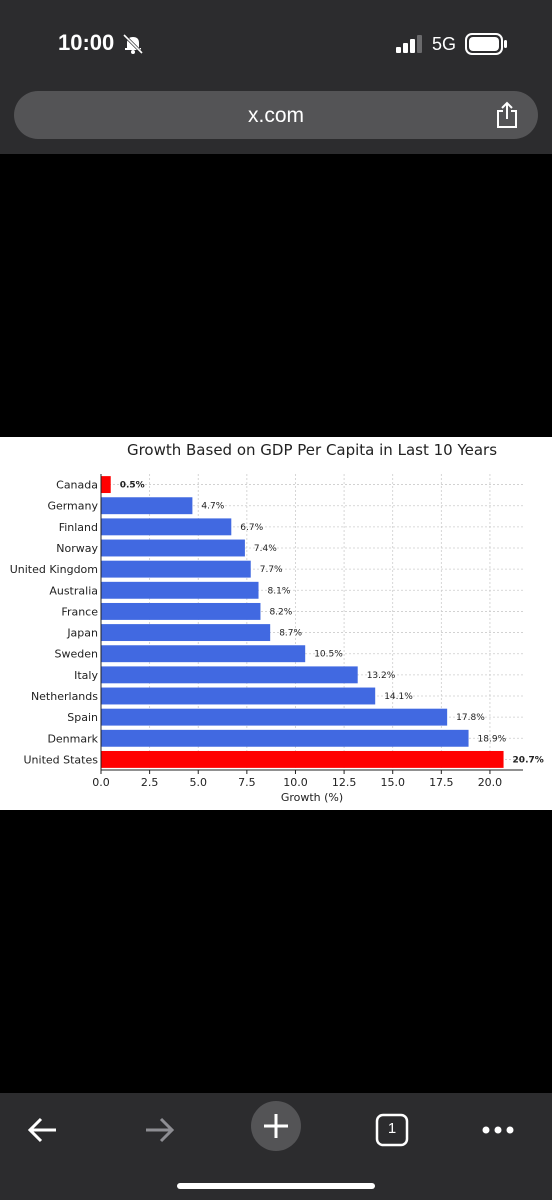 This screenshot has width=552, height=1200. I want to click on value-label: 18.9%, so click(492, 739).